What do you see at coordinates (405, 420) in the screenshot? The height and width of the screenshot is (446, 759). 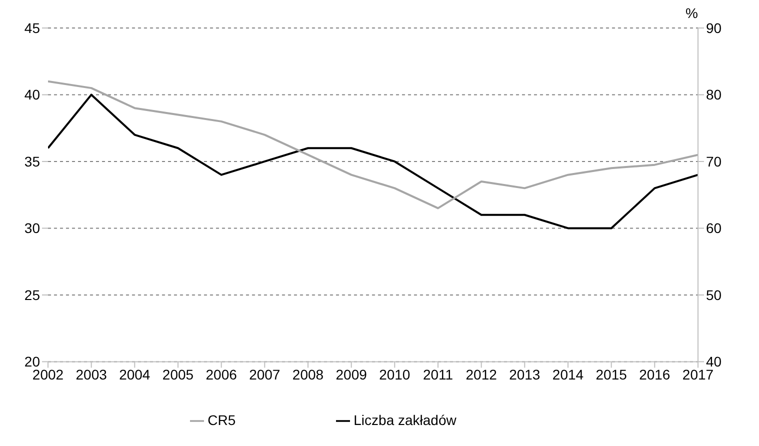 I see `legend-label: Liczba zakładów` at bounding box center [405, 420].